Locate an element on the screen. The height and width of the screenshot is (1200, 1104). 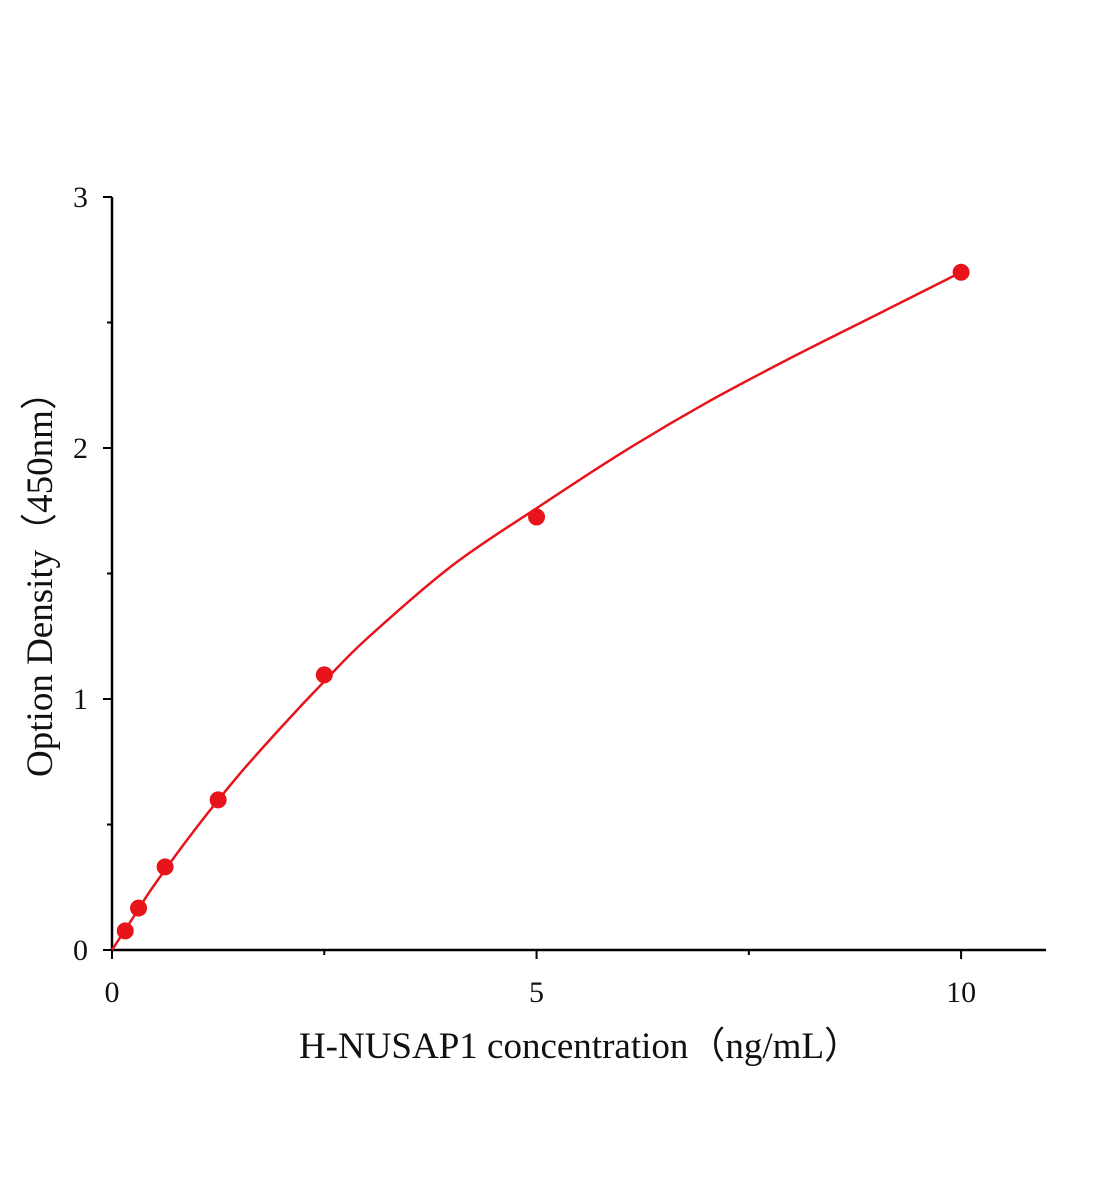
y-tick-label: 2 is located at coordinates (80, 448).